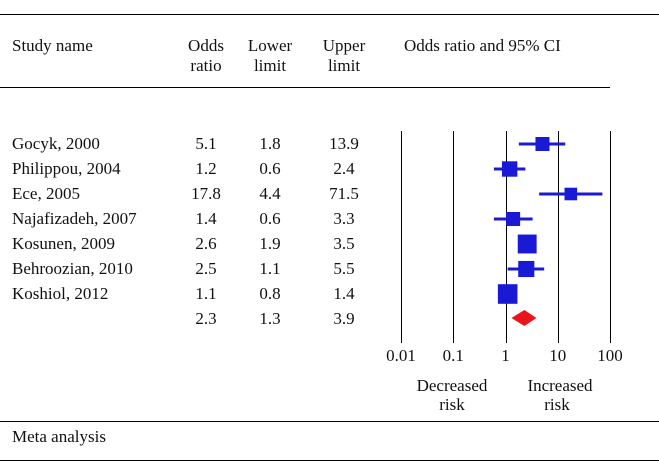  What do you see at coordinates (206, 193) in the screenshot?
I see `odds-ratio-value: 17.8` at bounding box center [206, 193].